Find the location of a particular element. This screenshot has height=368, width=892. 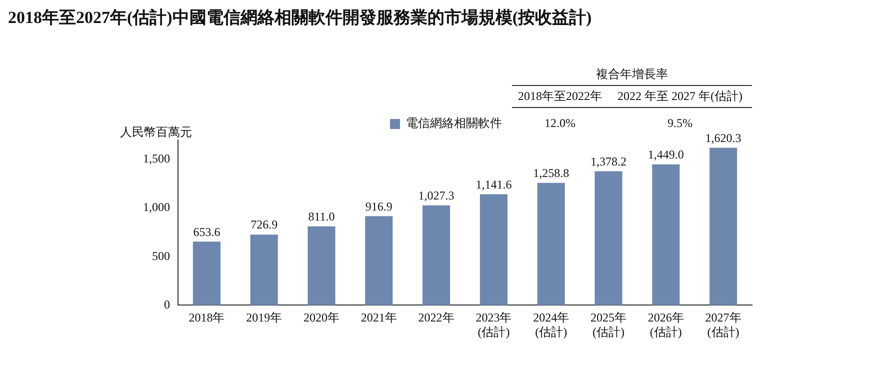

chart-title: 2018年至2027年(估計)中國電信網絡相關軟件開發服務業的市場規模(按收益計) is located at coordinates (300, 18).